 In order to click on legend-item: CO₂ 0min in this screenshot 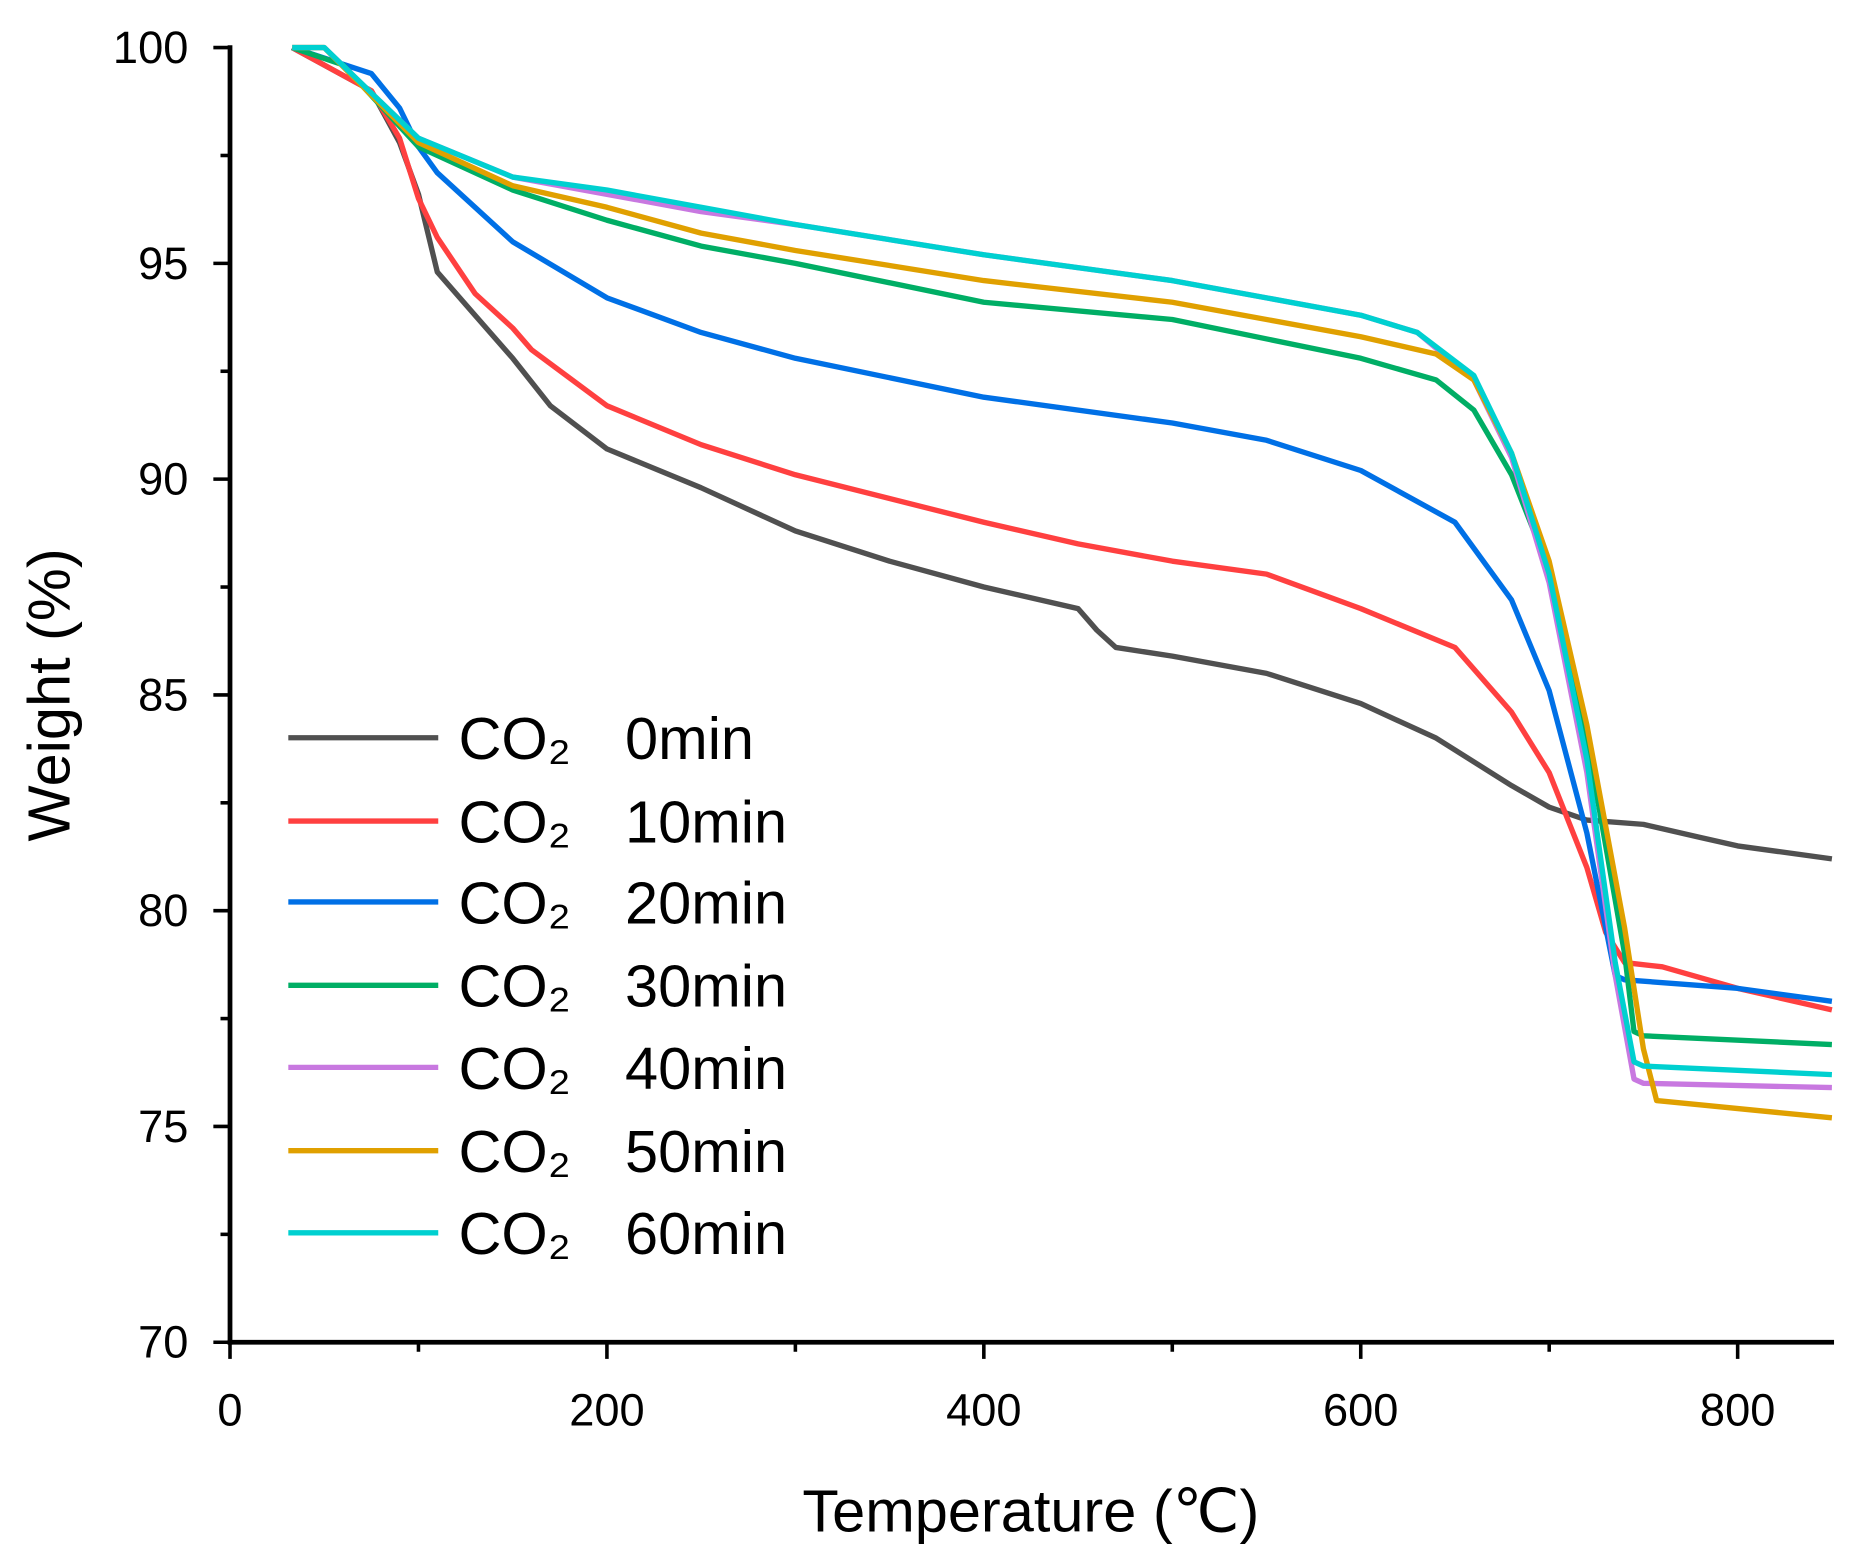, I will do `click(521, 738)`.